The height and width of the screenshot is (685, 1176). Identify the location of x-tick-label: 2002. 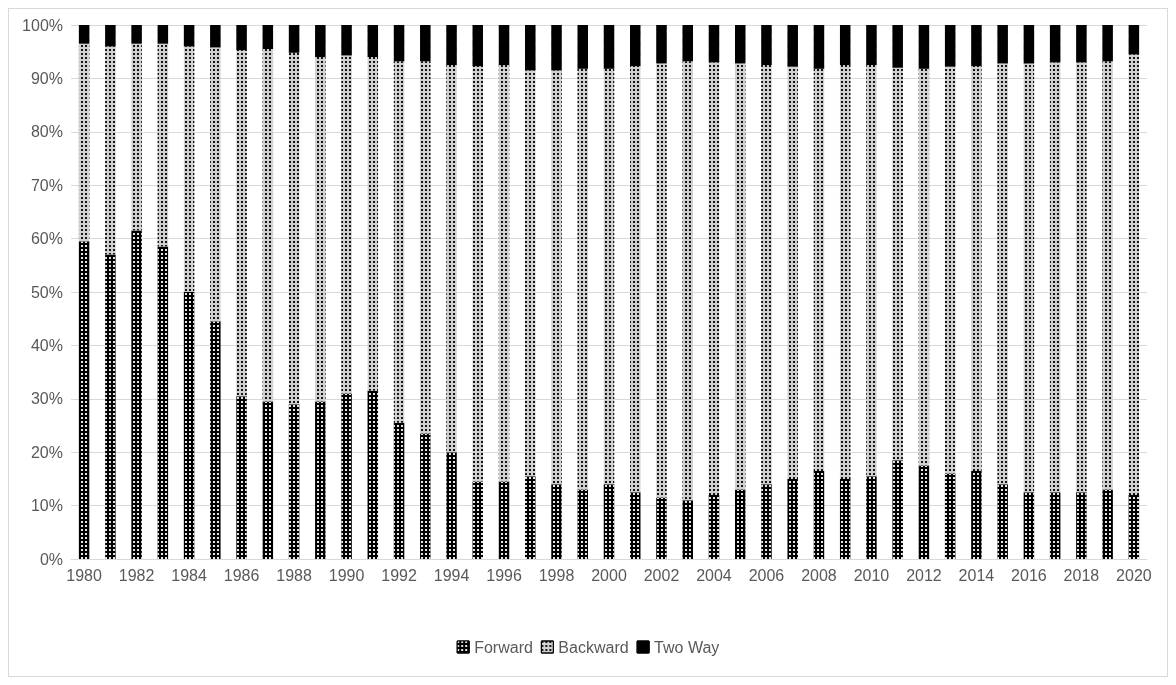
(661, 575).